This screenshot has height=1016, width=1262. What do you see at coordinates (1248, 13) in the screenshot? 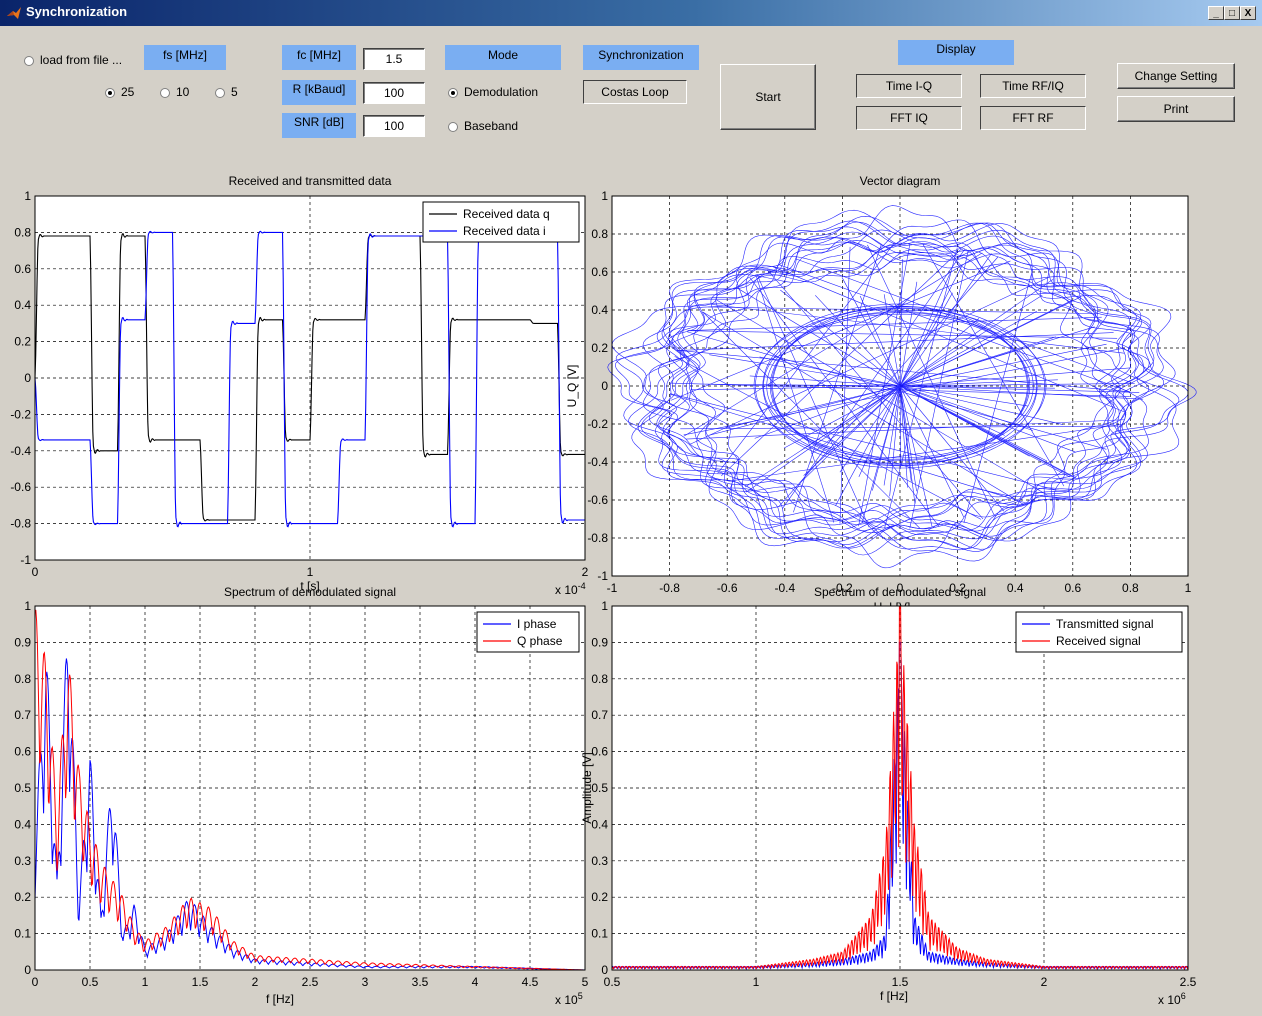
I see `close-button: X` at bounding box center [1248, 13].